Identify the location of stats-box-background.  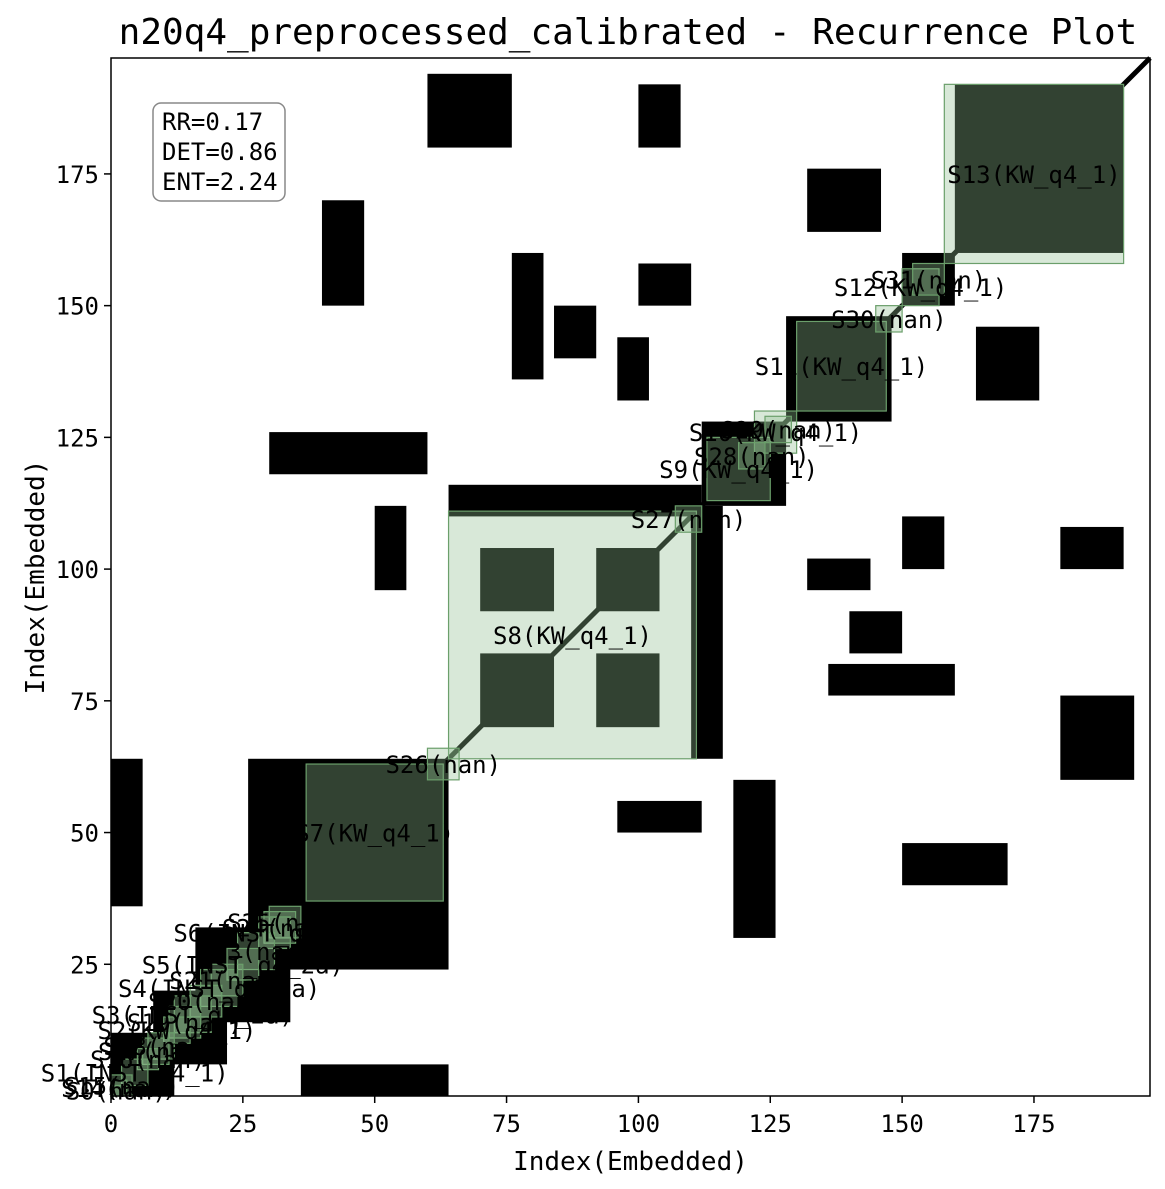
(219, 152).